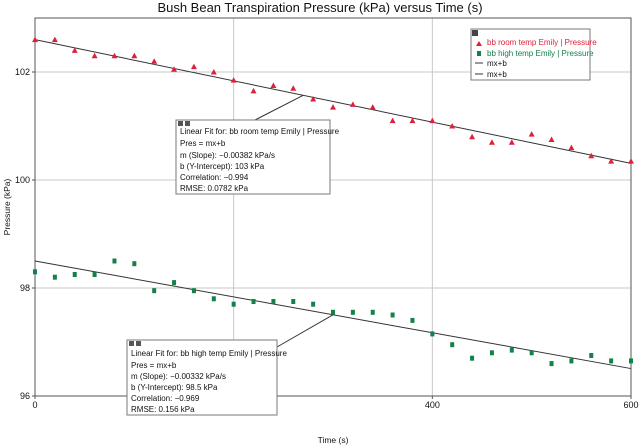 The height and width of the screenshot is (448, 640). Describe the element at coordinates (165, 398) in the screenshot. I see `fit-box-correlation: Correlation: −0.969` at that location.